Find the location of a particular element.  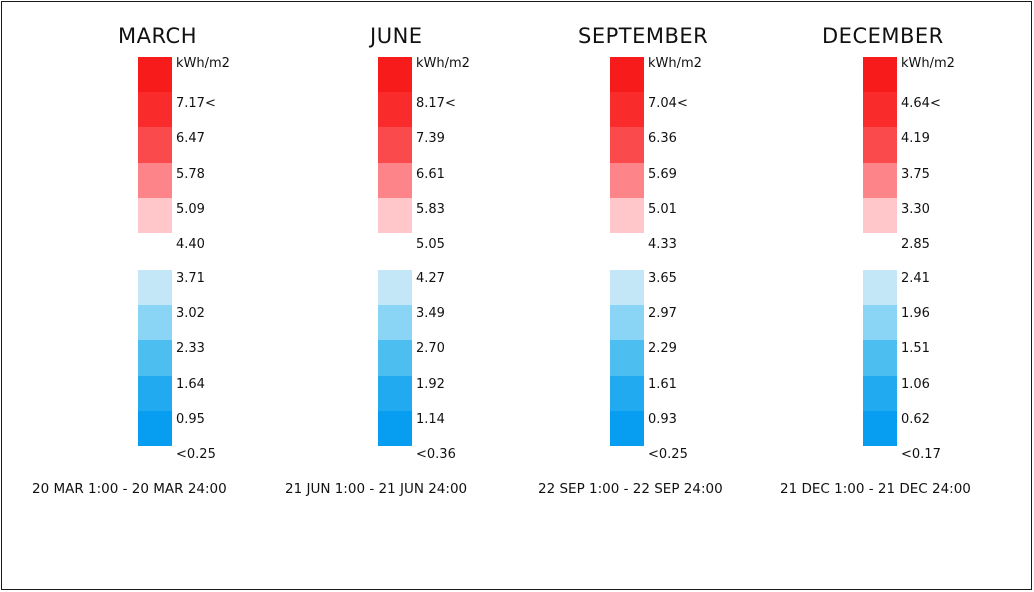

tick-label: 0.93 is located at coordinates (662, 419).